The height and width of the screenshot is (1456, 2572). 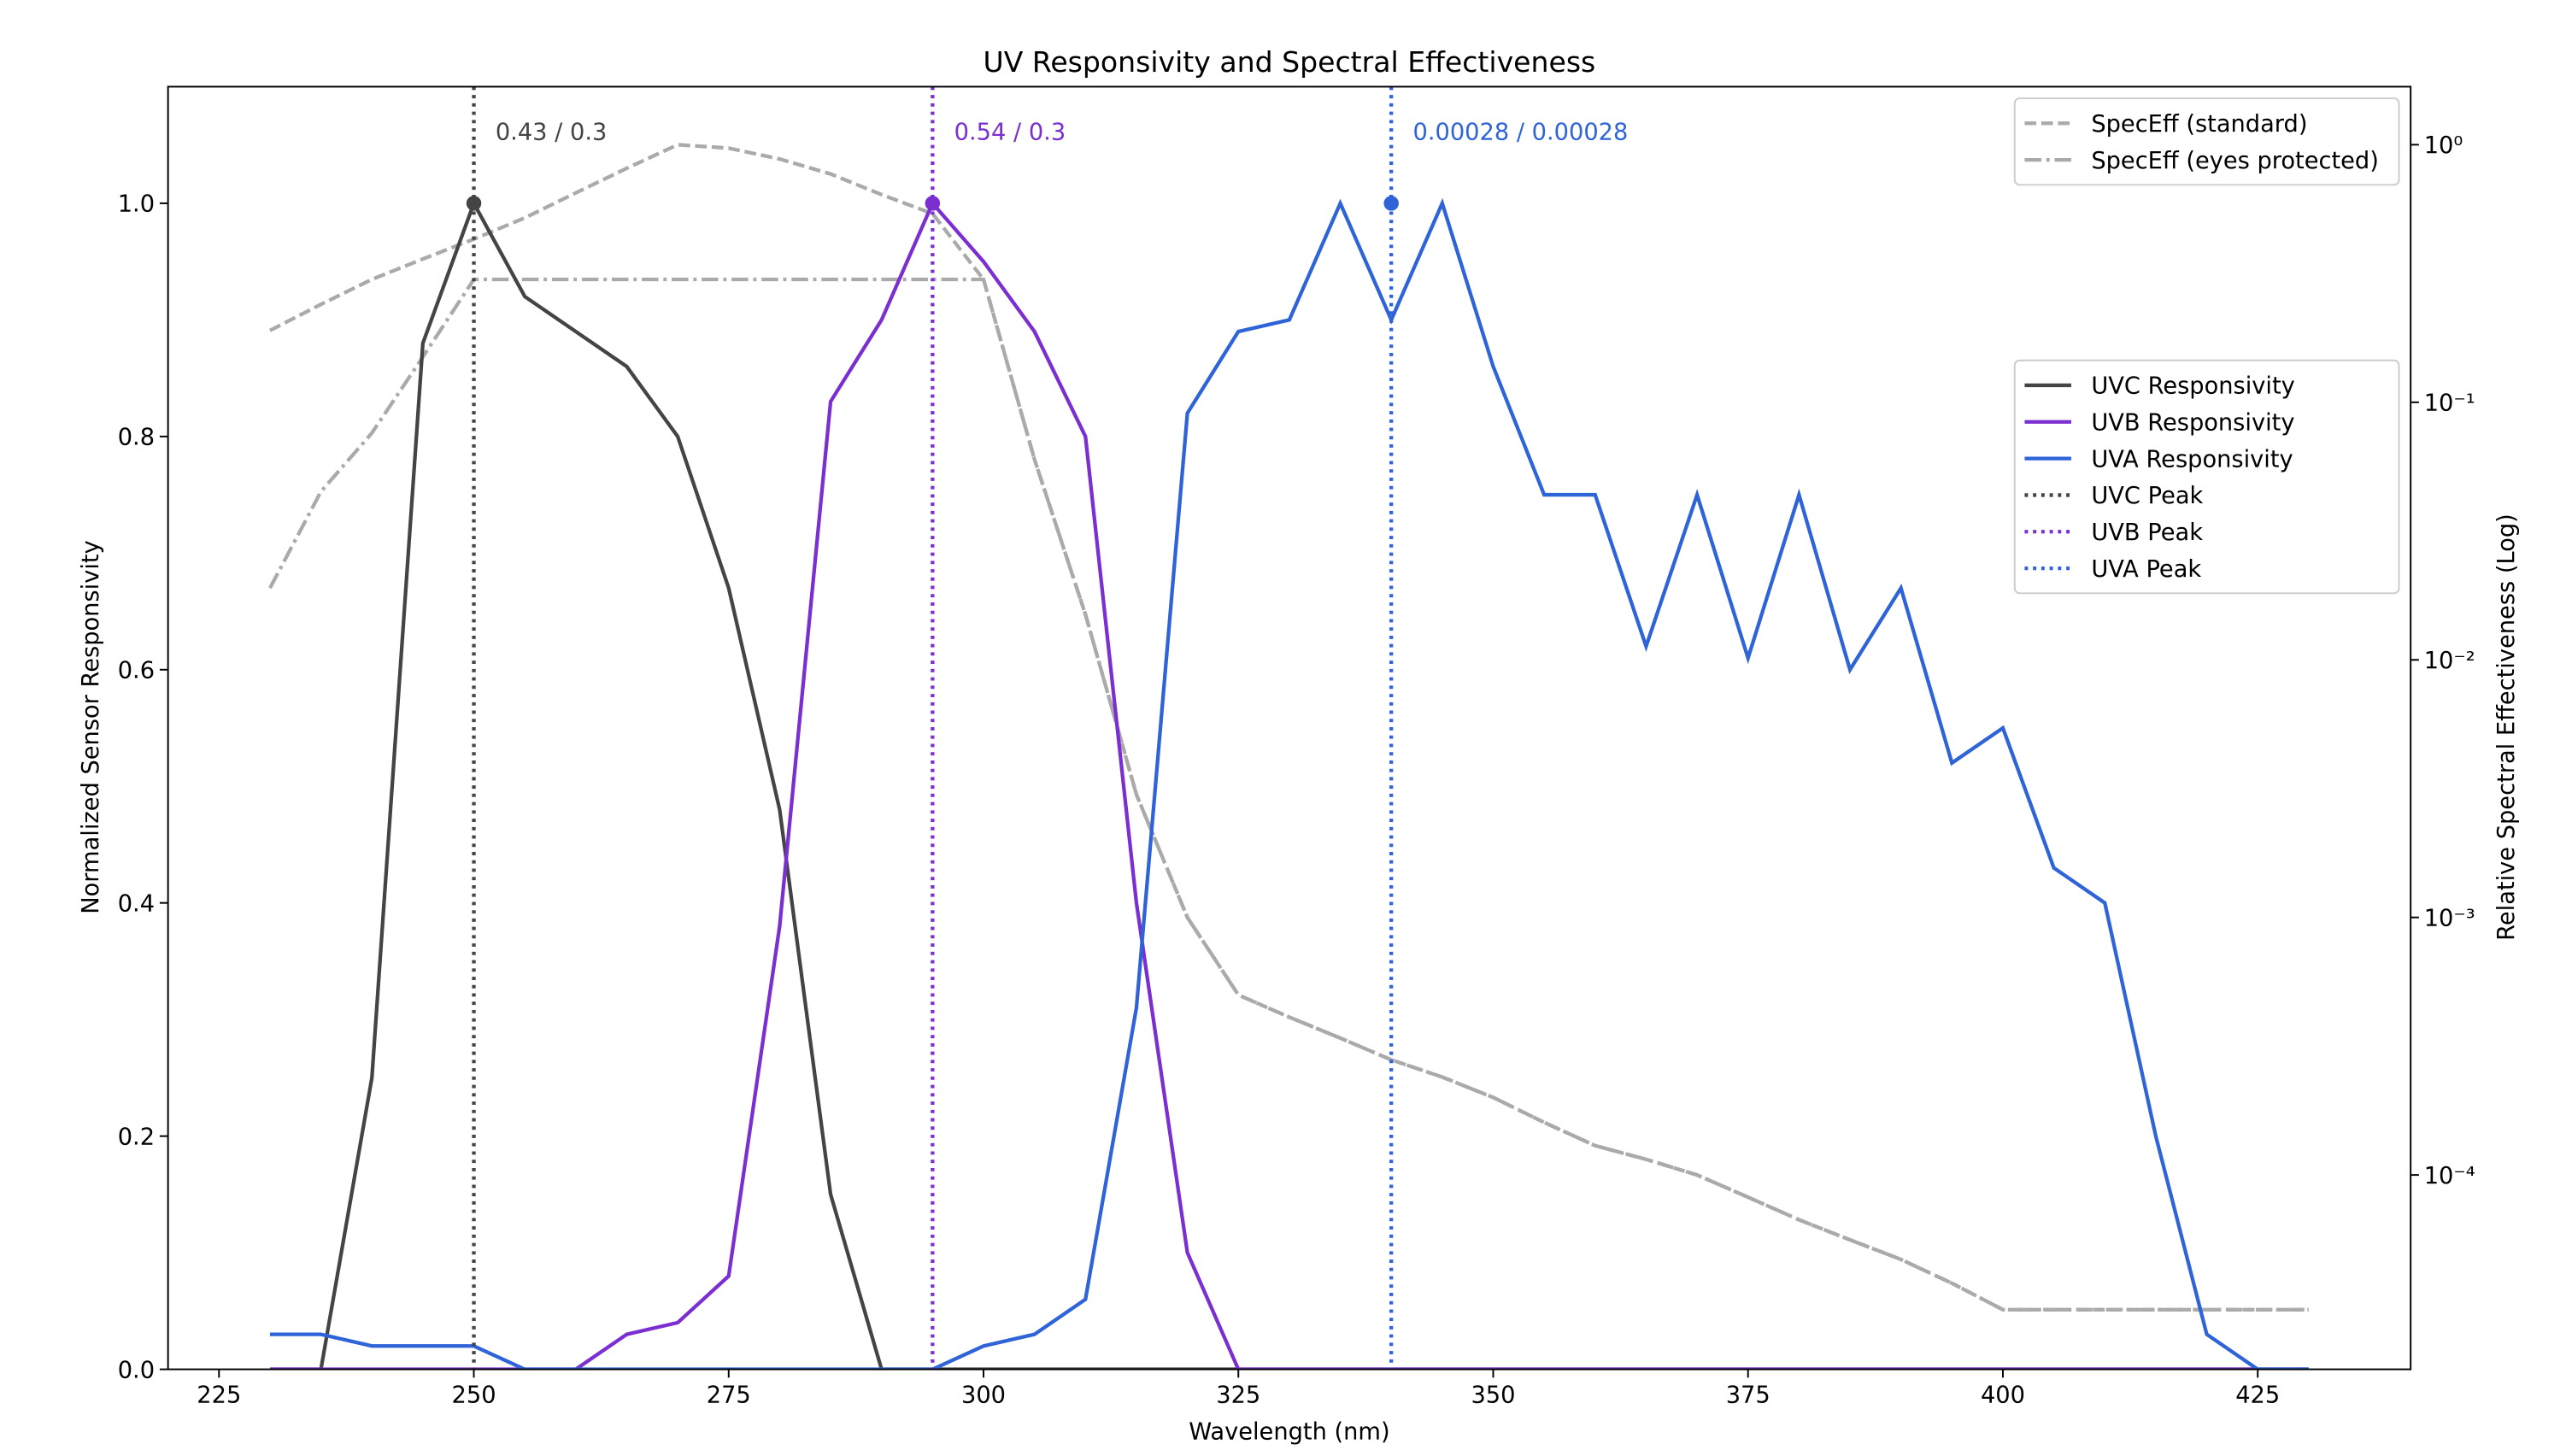 I want to click on y-tick-label: 1.0, so click(x=136, y=205).